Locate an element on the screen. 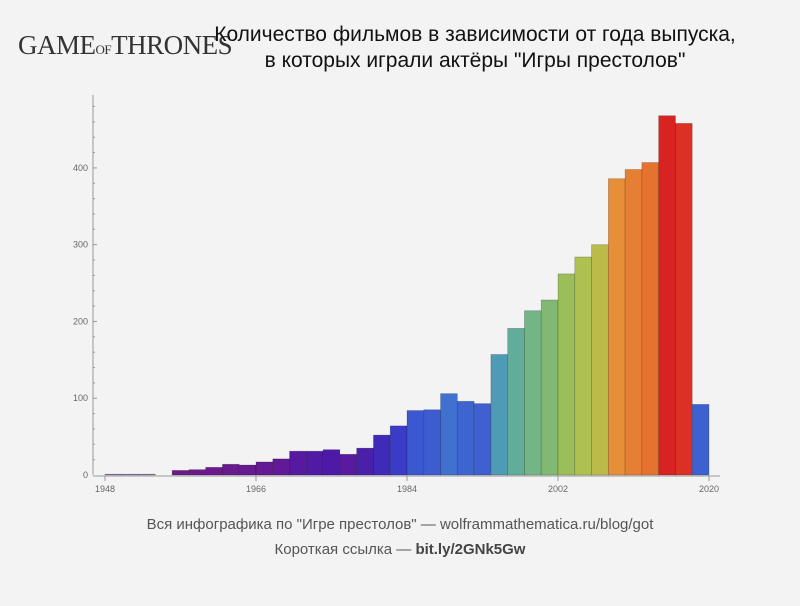  short-link: bit.ly/2GNk5Gw is located at coordinates (470, 549).